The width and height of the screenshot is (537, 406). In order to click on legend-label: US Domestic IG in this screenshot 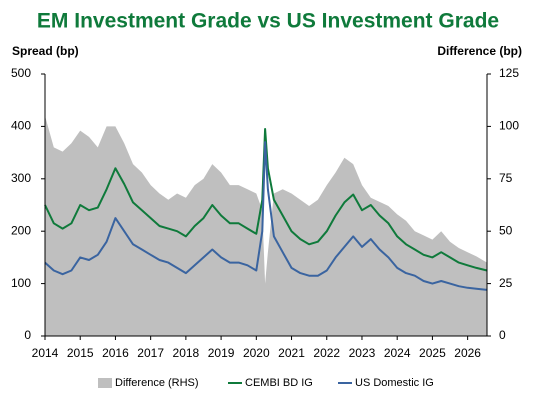, I will do `click(394, 383)`.